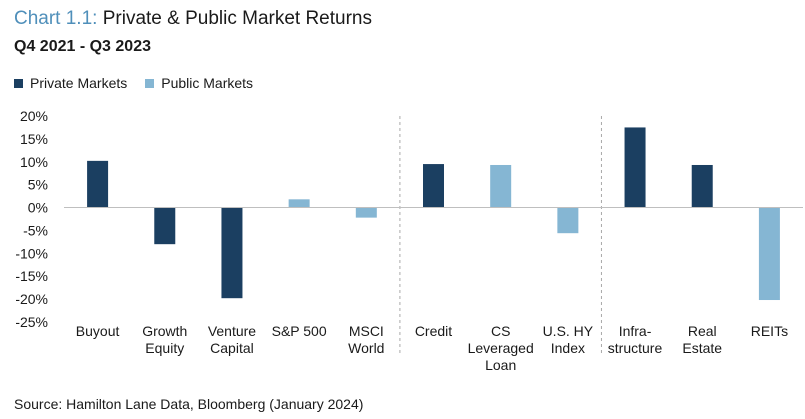  What do you see at coordinates (56, 18) in the screenshot?
I see `chart-number: Chart 1.1:` at bounding box center [56, 18].